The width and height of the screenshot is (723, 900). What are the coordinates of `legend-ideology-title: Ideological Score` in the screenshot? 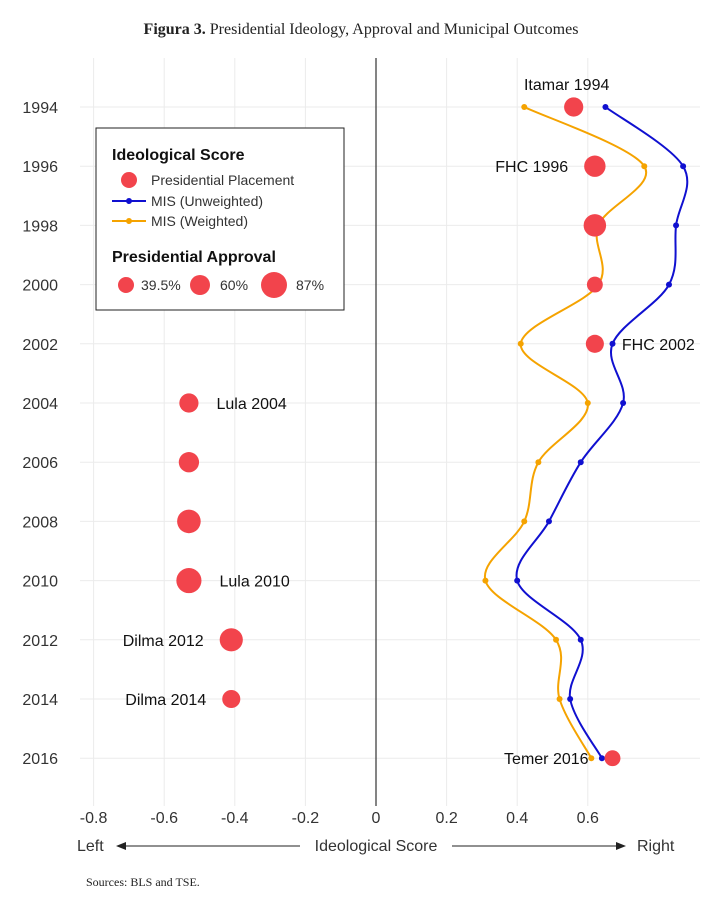 It's located at (178, 155).